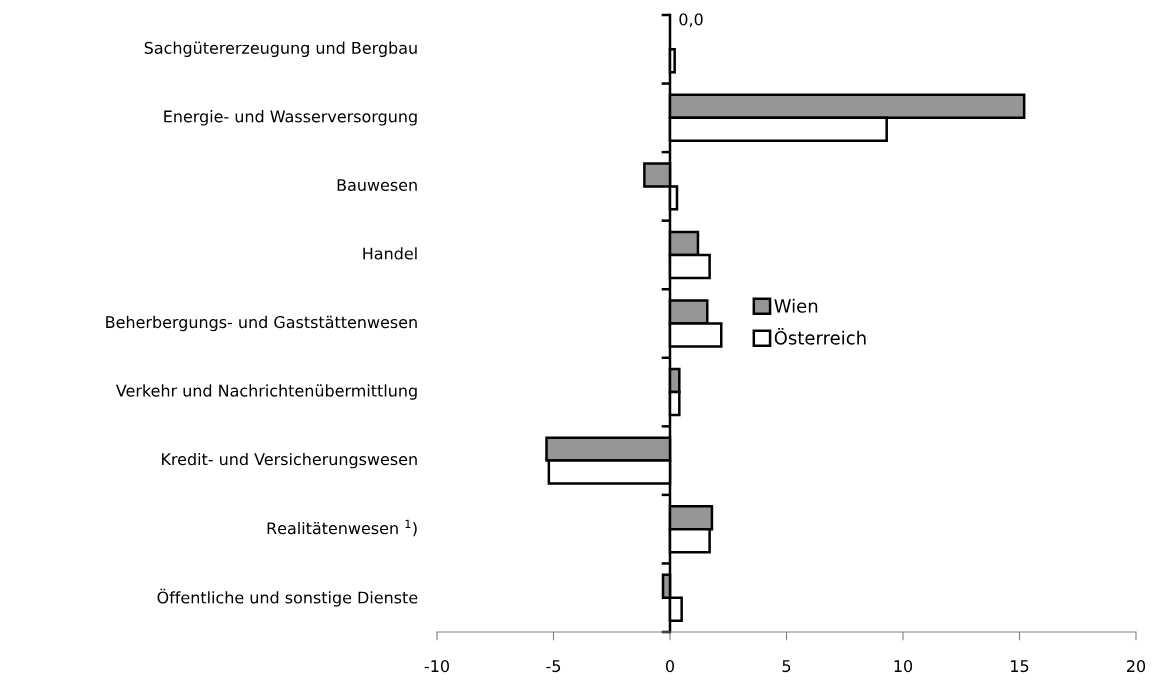  I want to click on y-tick-label: Sachgütererzeugung und Bergbau, so click(280, 49).